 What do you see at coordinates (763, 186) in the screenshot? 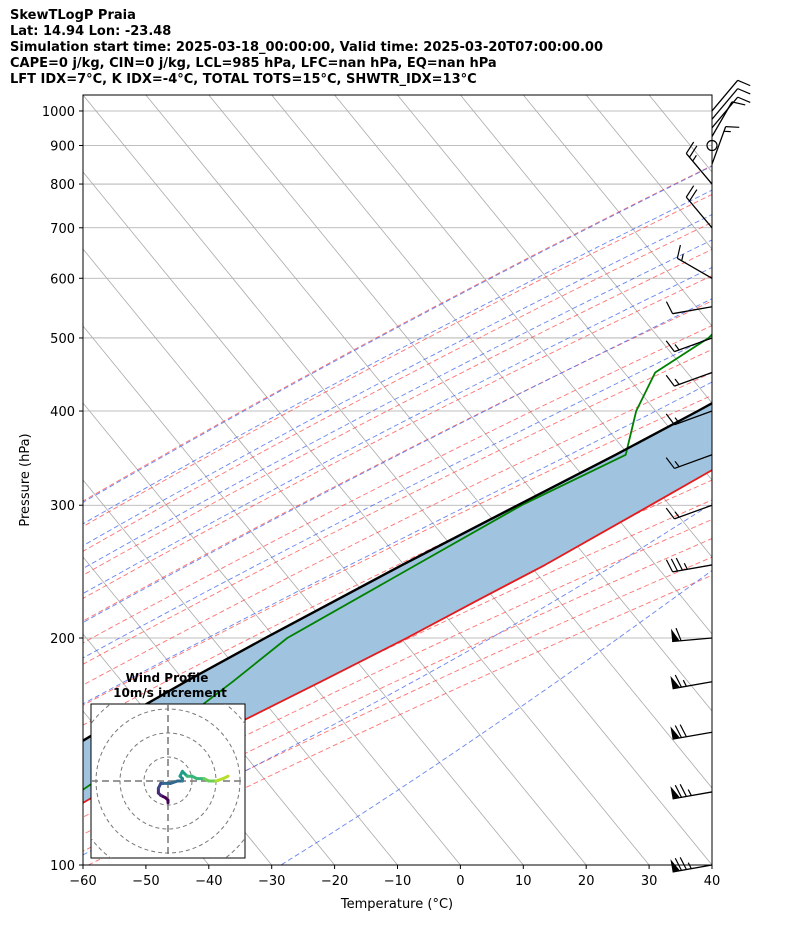
I see `mixing-ratio-line` at bounding box center [763, 186].